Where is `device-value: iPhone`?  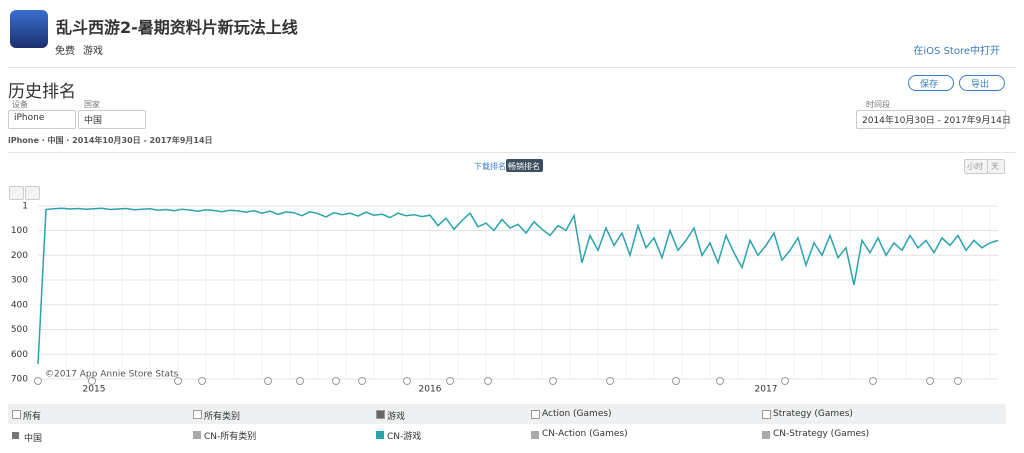
device-value: iPhone is located at coordinates (29, 118).